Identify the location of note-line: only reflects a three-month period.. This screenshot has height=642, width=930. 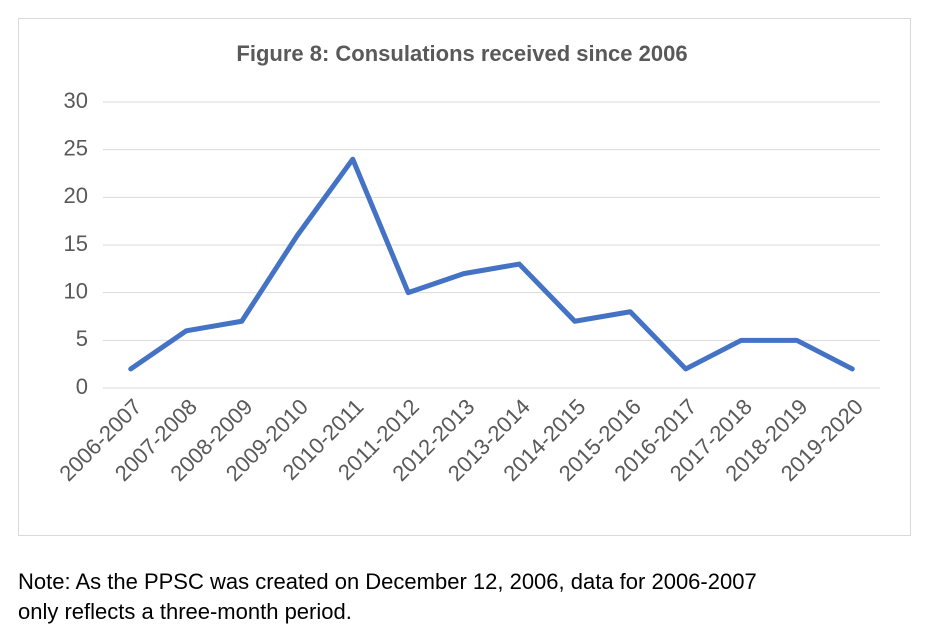
(185, 611).